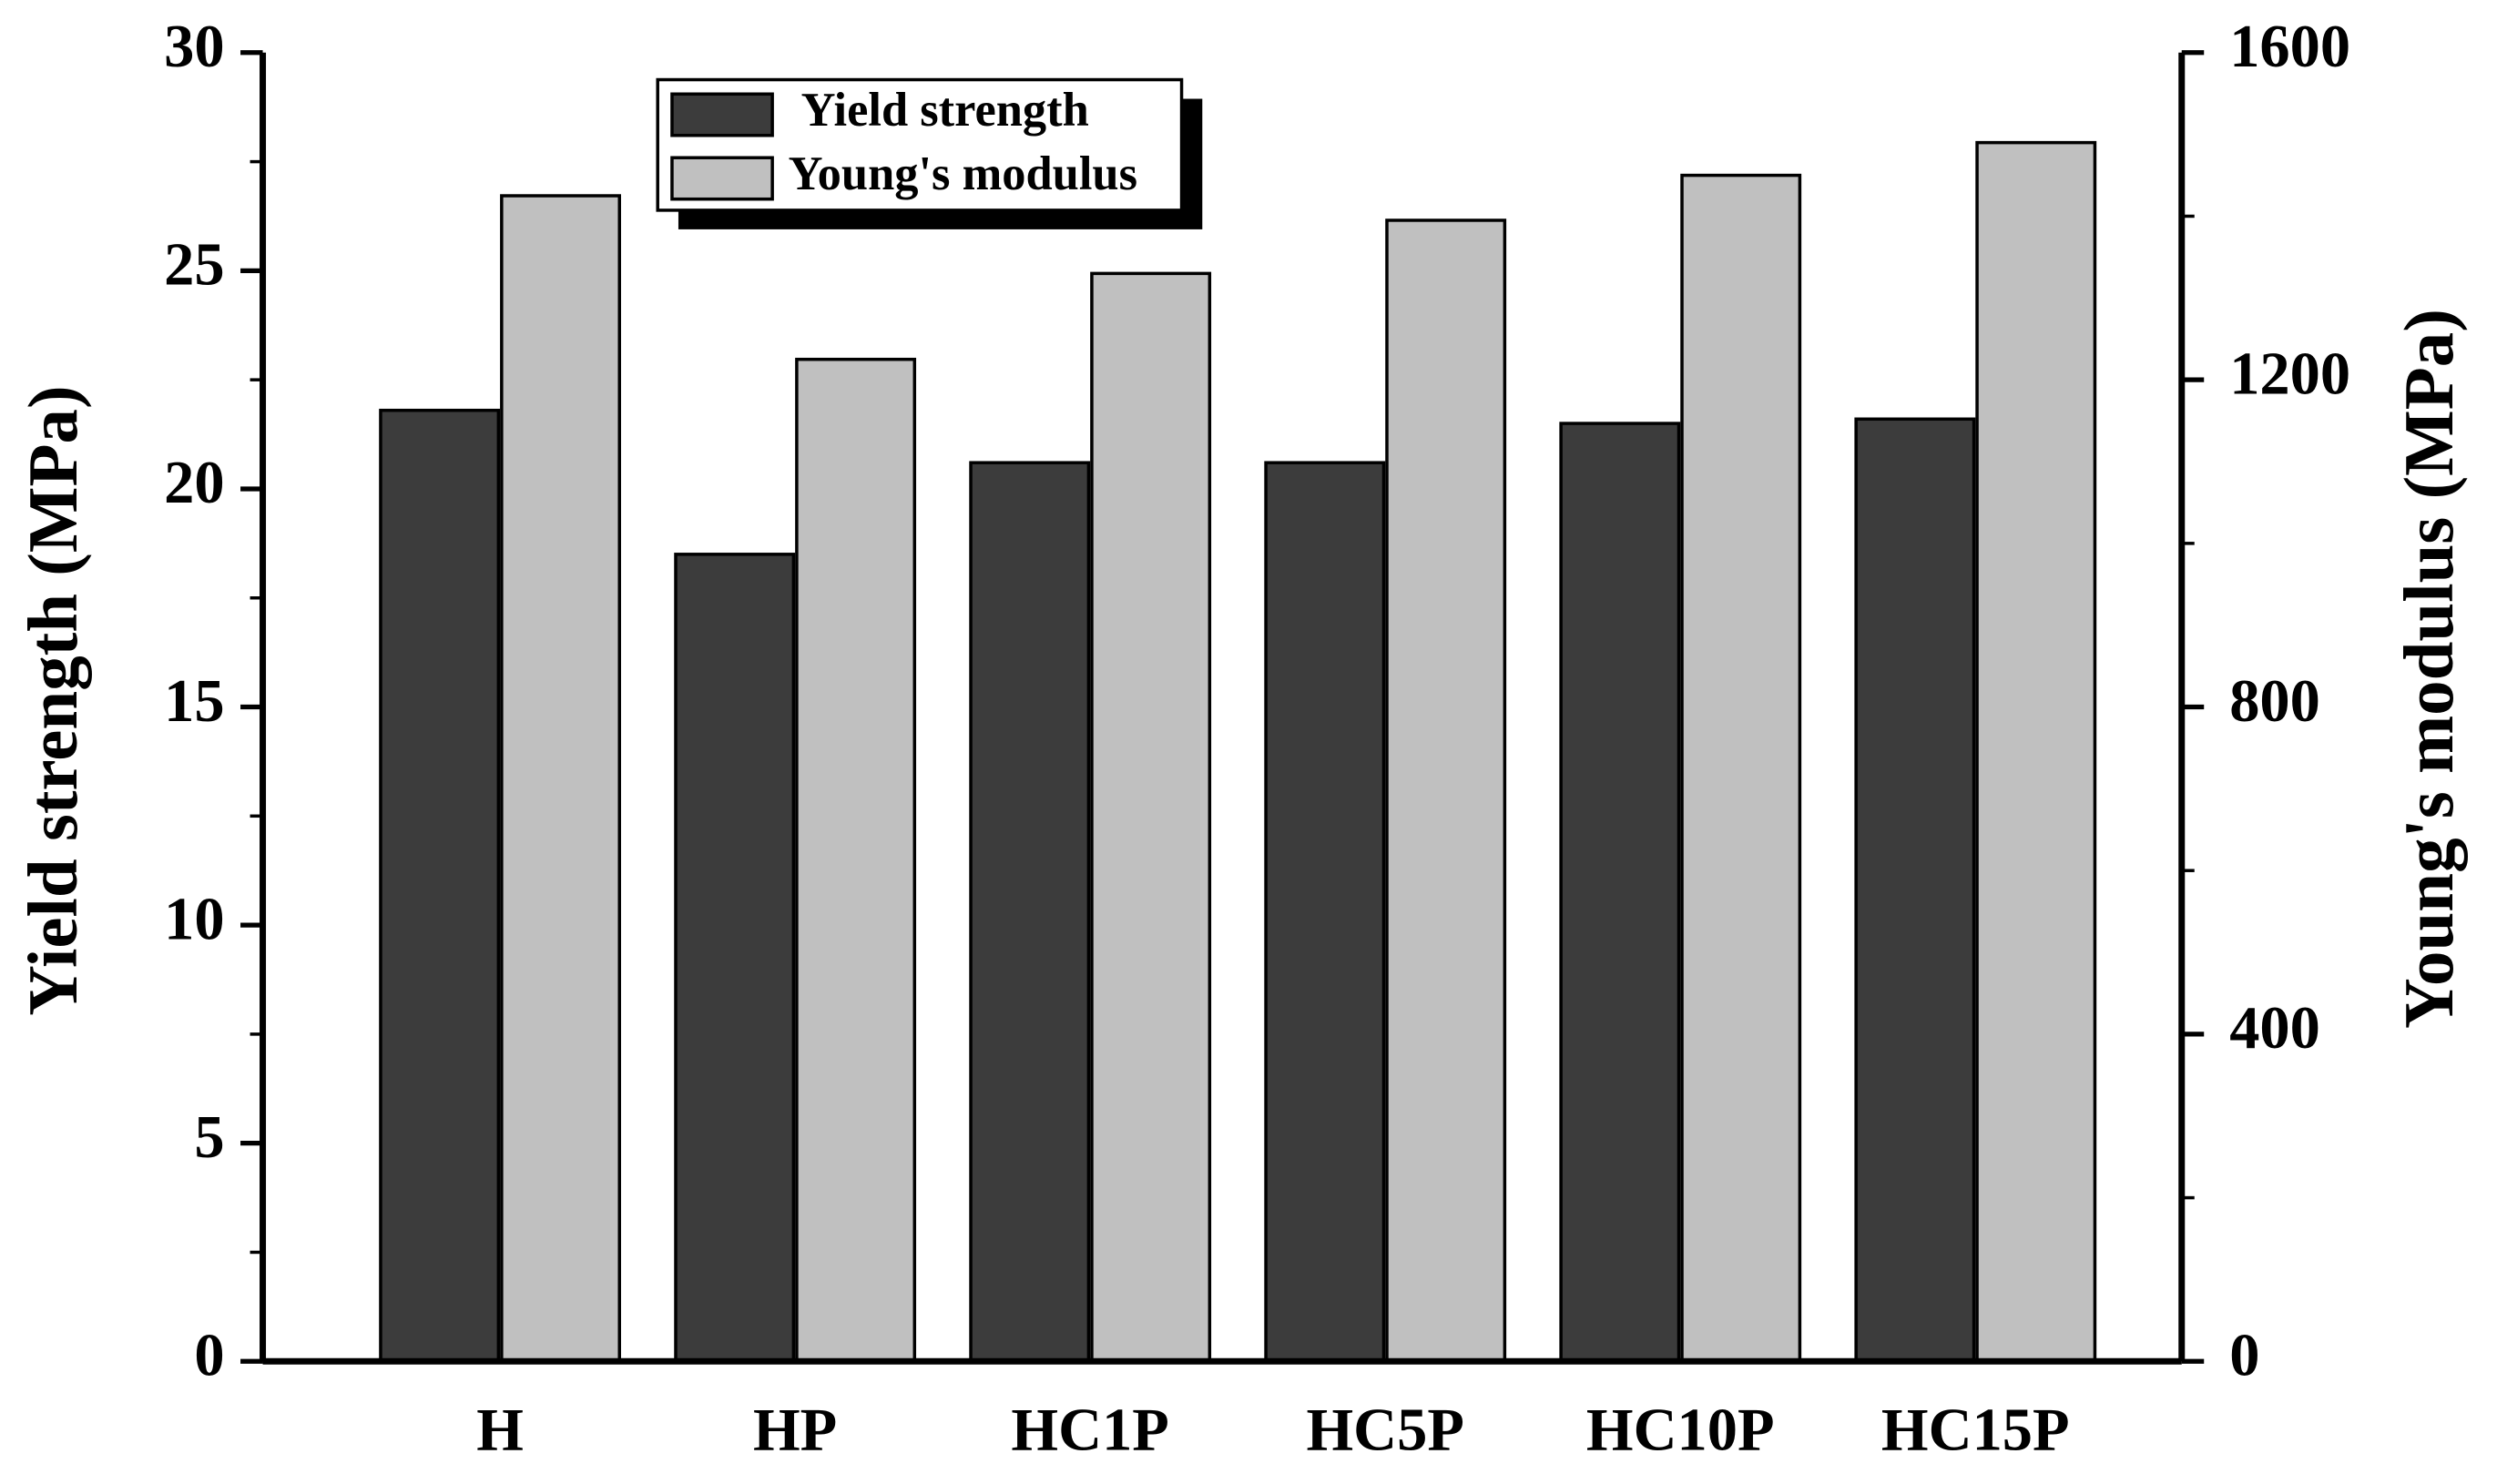 The height and width of the screenshot is (1484, 2497). Describe the element at coordinates (194, 47) in the screenshot. I see `y-tick-label: 30` at that location.